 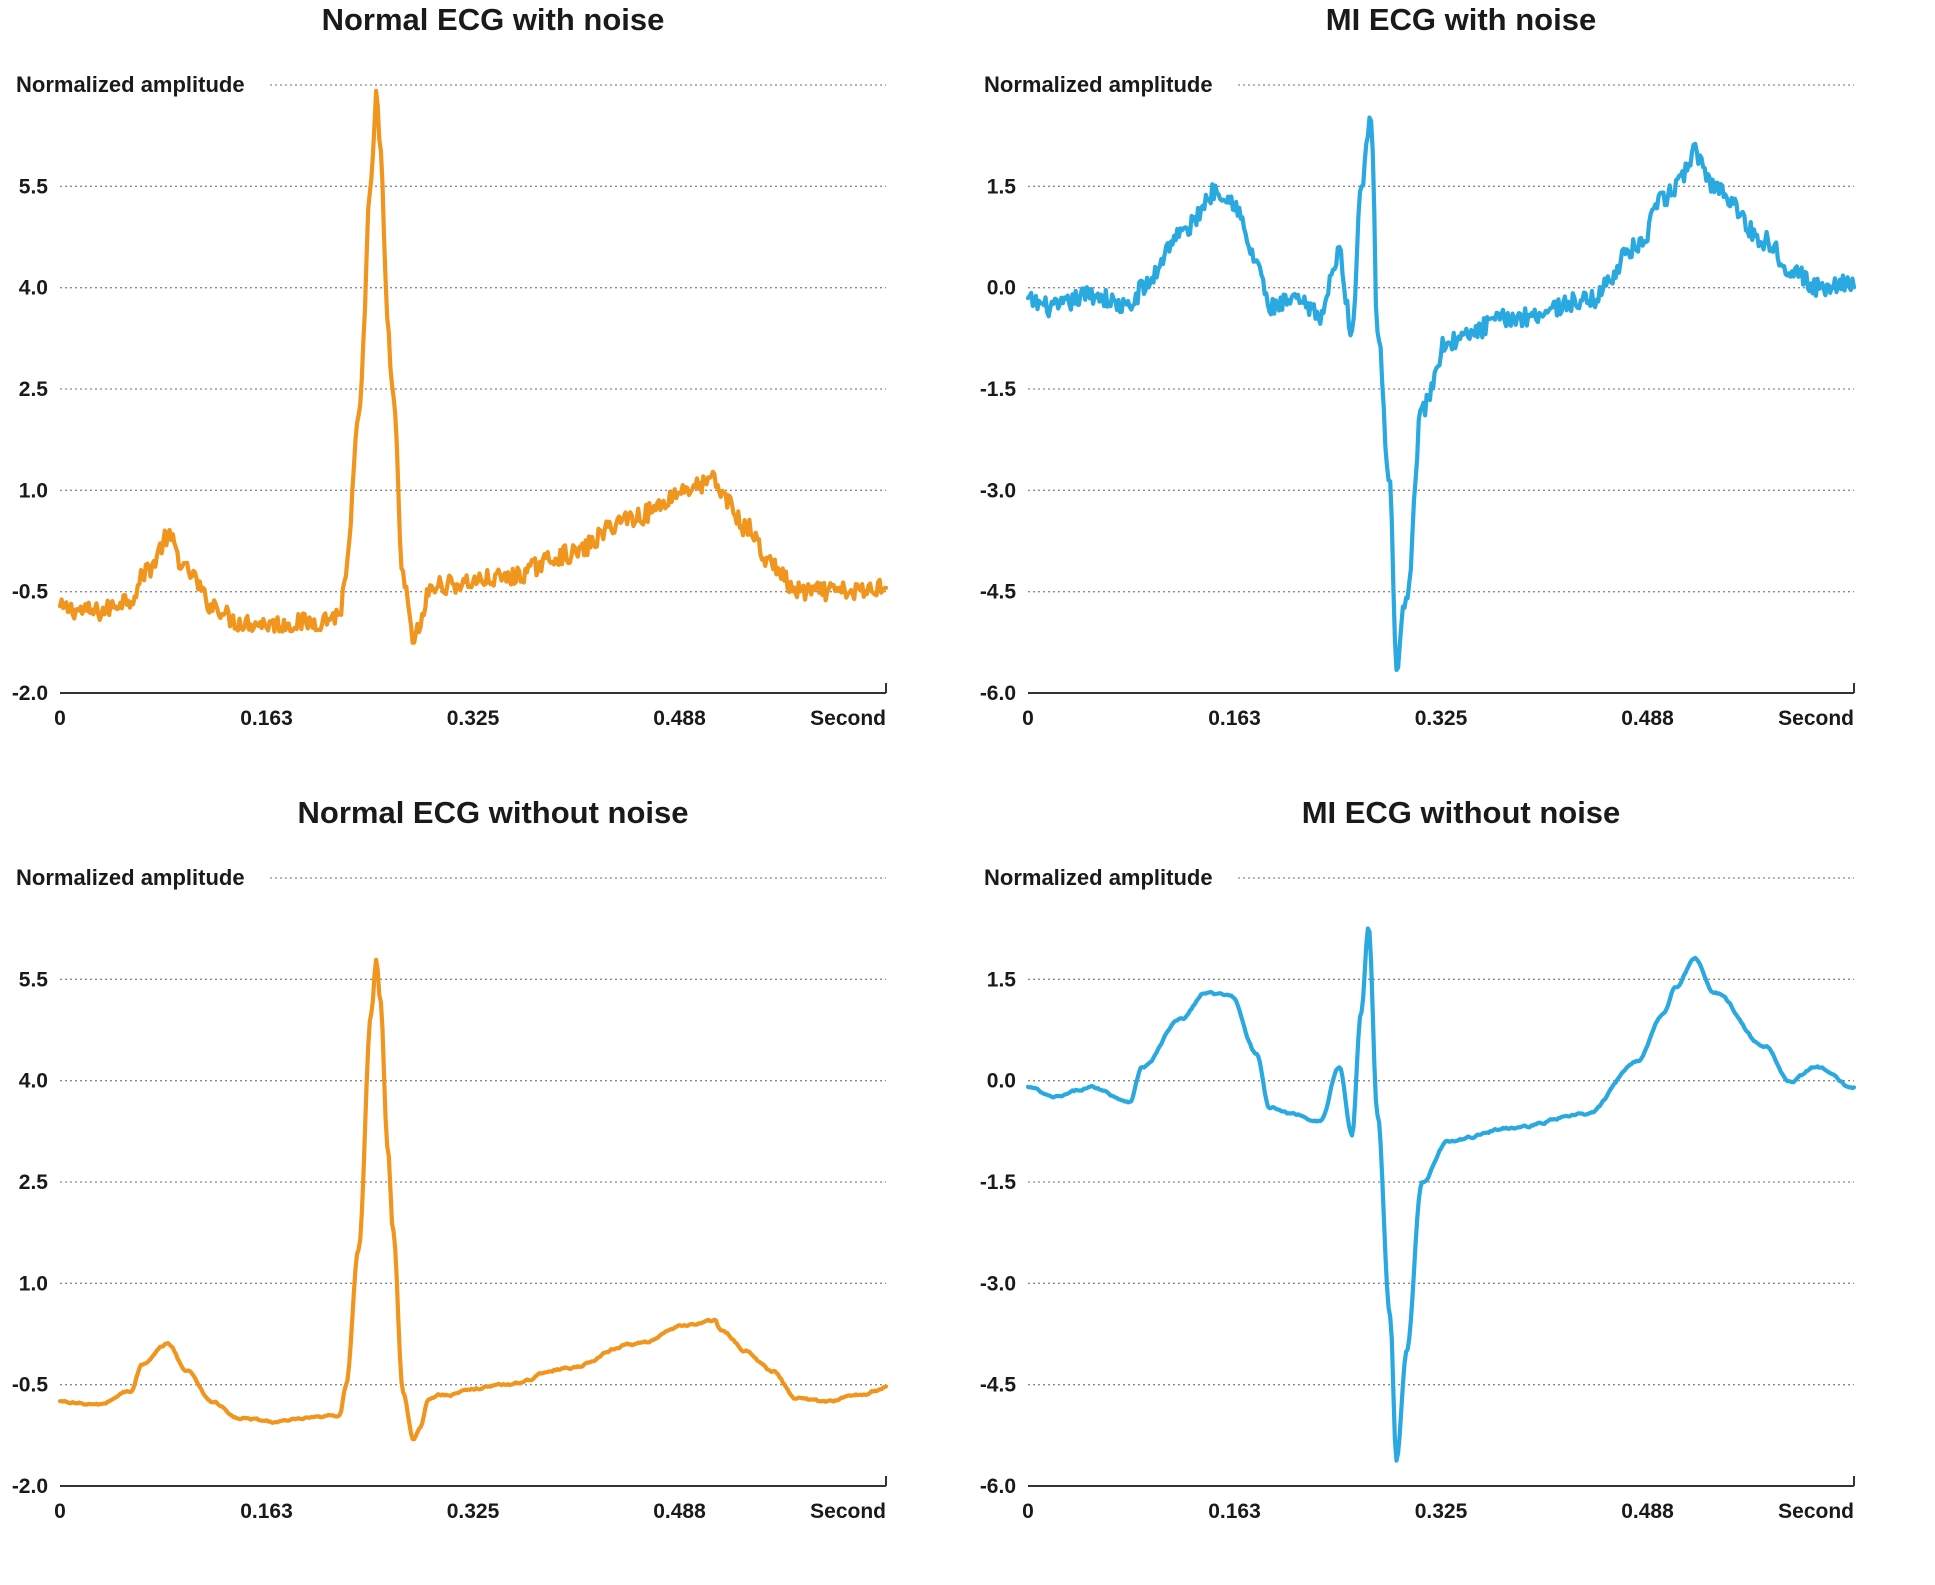 I want to click on chart-title: MI ECG with noise, so click(x=1461, y=19).